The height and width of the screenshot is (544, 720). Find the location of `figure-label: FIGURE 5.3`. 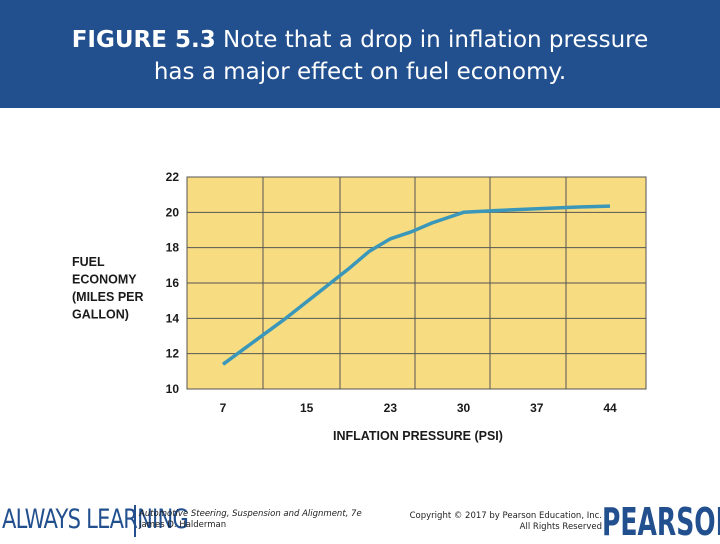

figure-label: FIGURE 5.3 is located at coordinates (143, 40).